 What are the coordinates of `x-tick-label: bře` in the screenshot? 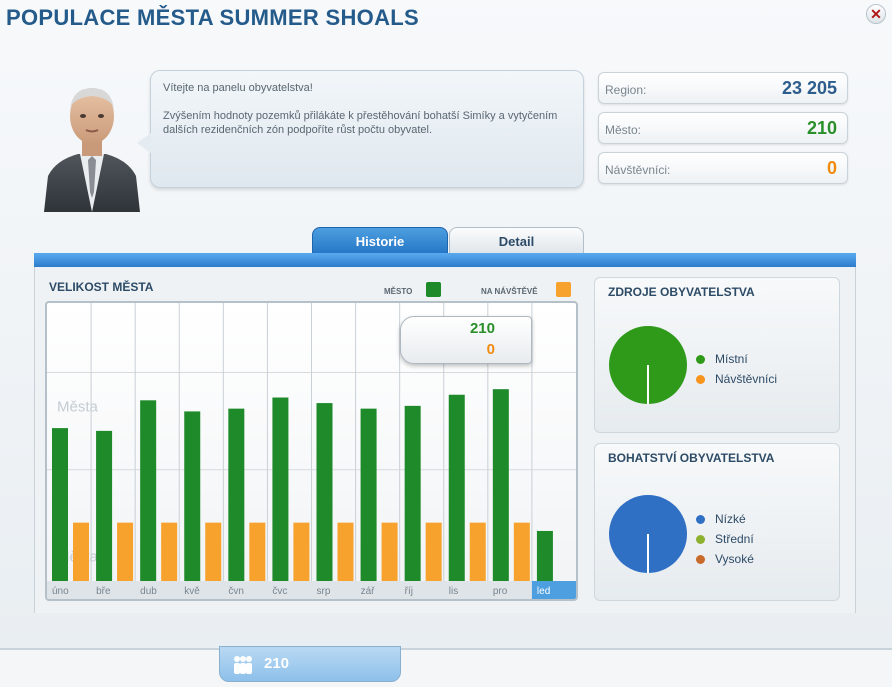 It's located at (103, 591).